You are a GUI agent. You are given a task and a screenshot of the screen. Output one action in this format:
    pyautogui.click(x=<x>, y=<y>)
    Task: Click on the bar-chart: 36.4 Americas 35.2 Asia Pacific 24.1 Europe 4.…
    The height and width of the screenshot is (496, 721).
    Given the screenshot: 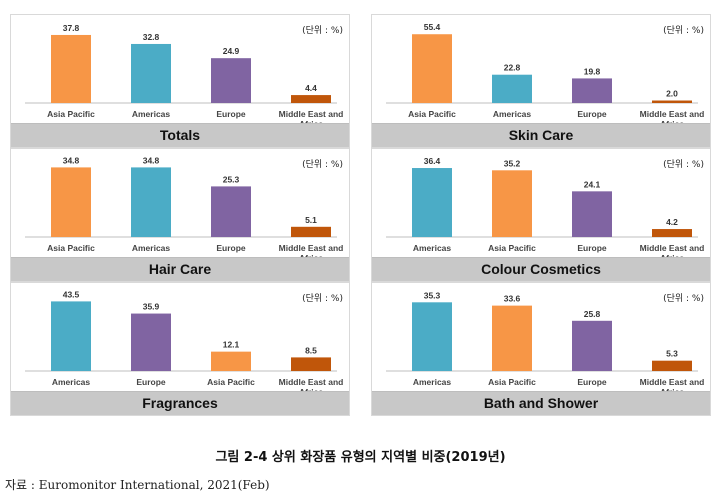 What is the action you would take?
    pyautogui.click(x=545, y=209)
    